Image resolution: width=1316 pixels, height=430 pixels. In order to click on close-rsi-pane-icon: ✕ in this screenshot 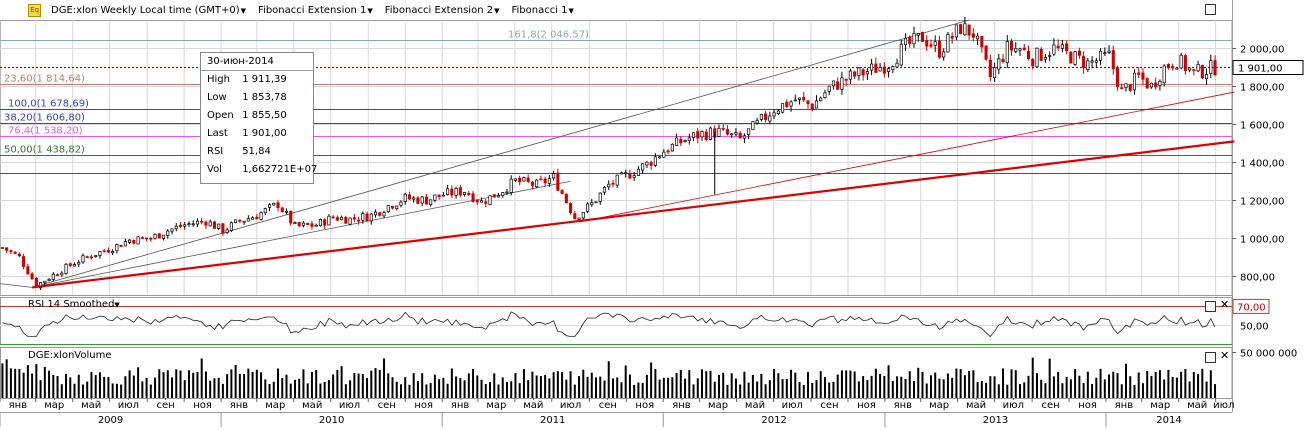, I will do `click(1225, 304)`.